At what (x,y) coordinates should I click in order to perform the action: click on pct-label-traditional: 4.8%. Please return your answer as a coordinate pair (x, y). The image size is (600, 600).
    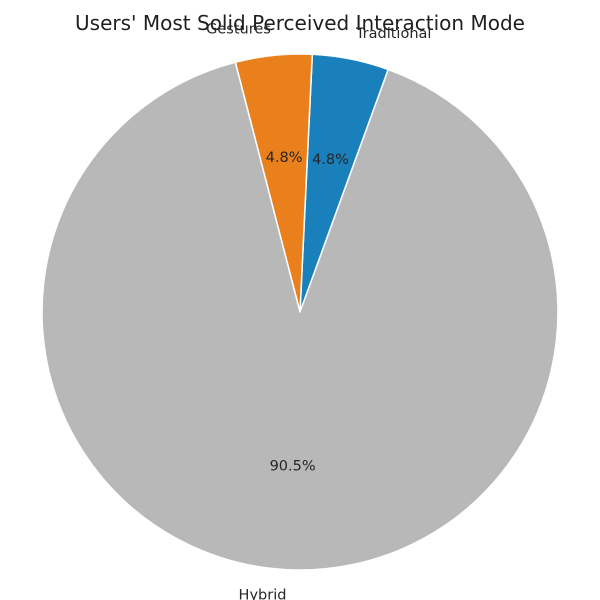
    Looking at the image, I should click on (330, 160).